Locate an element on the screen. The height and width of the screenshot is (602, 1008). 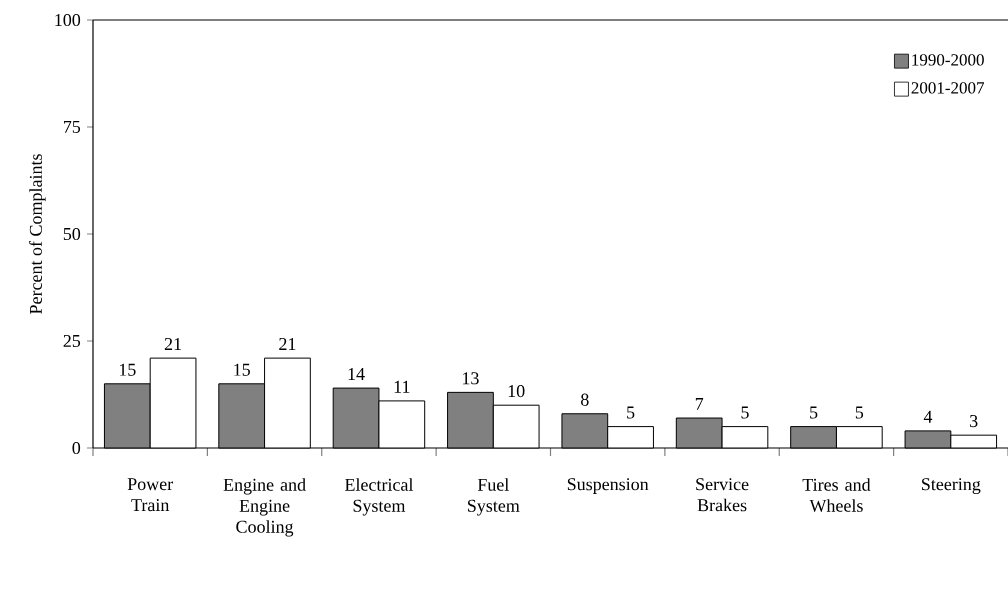
x-tick-label: Fuel System is located at coordinates (494, 497).